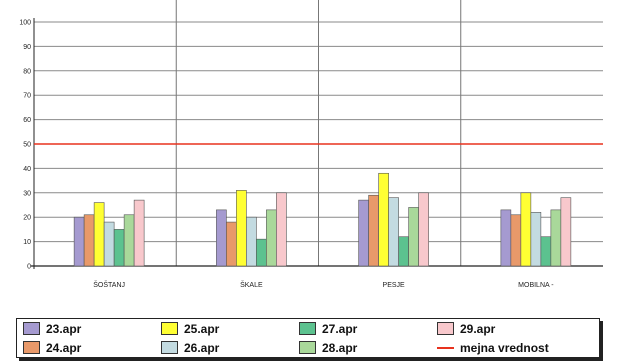 Image resolution: width=617 pixels, height=364 pixels. I want to click on legend-item: 26.apr, so click(230, 347).